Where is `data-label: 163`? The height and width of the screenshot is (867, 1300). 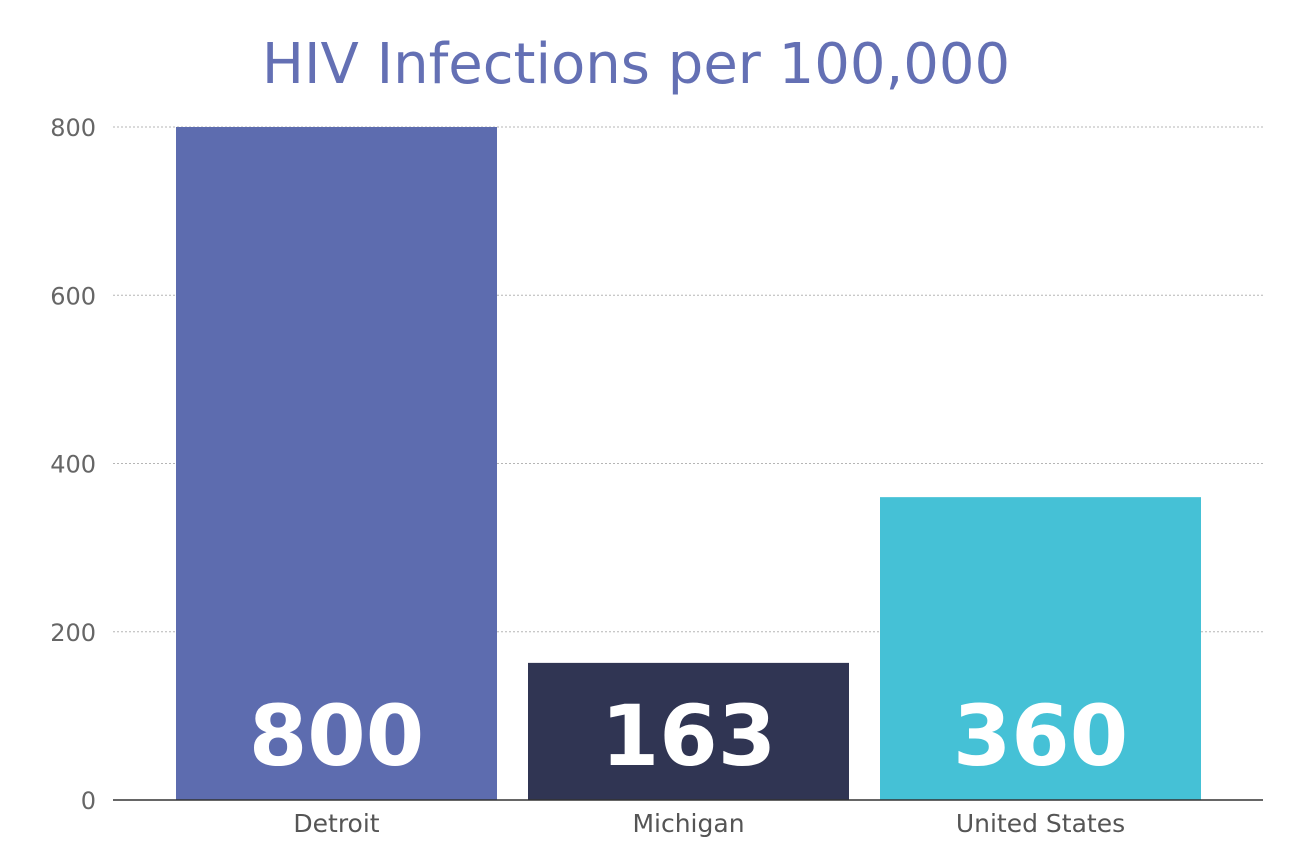 data-label: 163 is located at coordinates (688, 736).